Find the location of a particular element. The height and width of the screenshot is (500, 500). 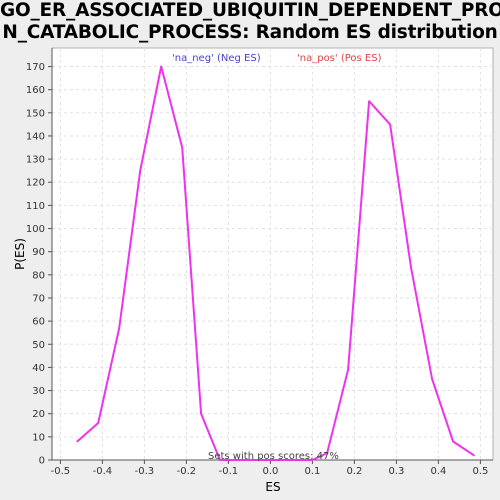

y-tick-label: 150 is located at coordinates (35, 113).